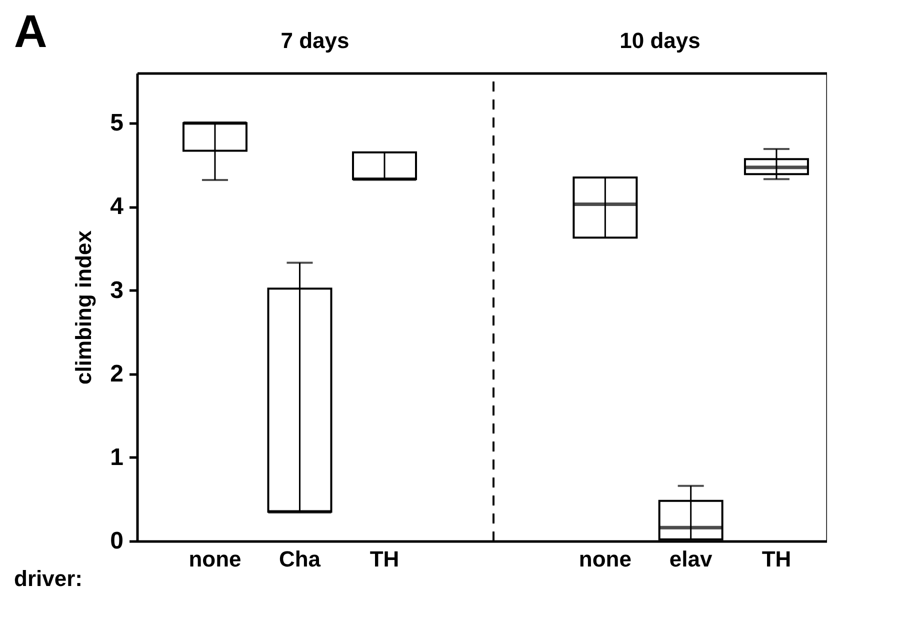  Describe the element at coordinates (117, 123) in the screenshot. I see `y-tick-label: 5` at that location.